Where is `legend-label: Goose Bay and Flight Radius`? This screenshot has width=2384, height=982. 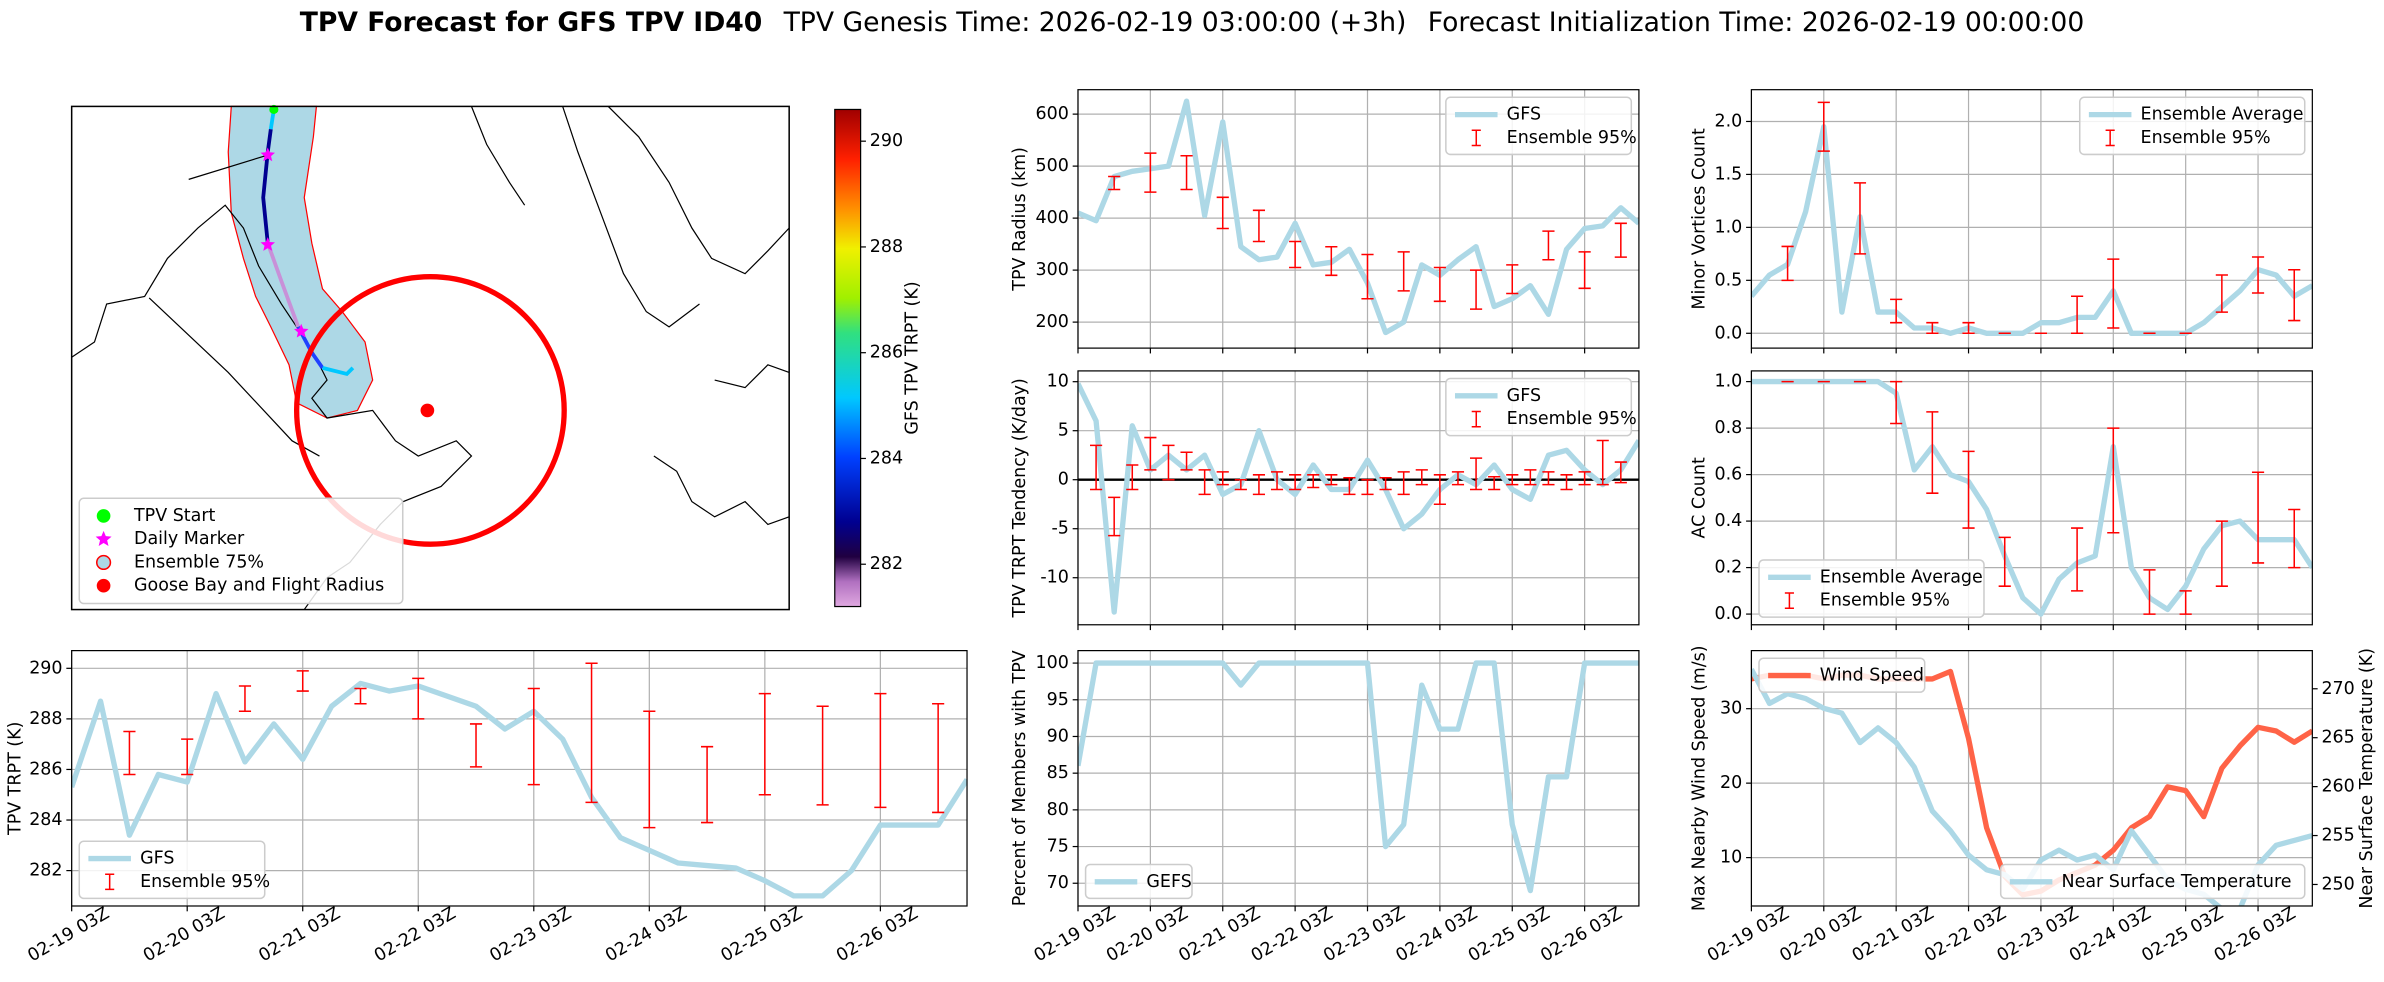 legend-label: Goose Bay and Flight Radius is located at coordinates (259, 586).